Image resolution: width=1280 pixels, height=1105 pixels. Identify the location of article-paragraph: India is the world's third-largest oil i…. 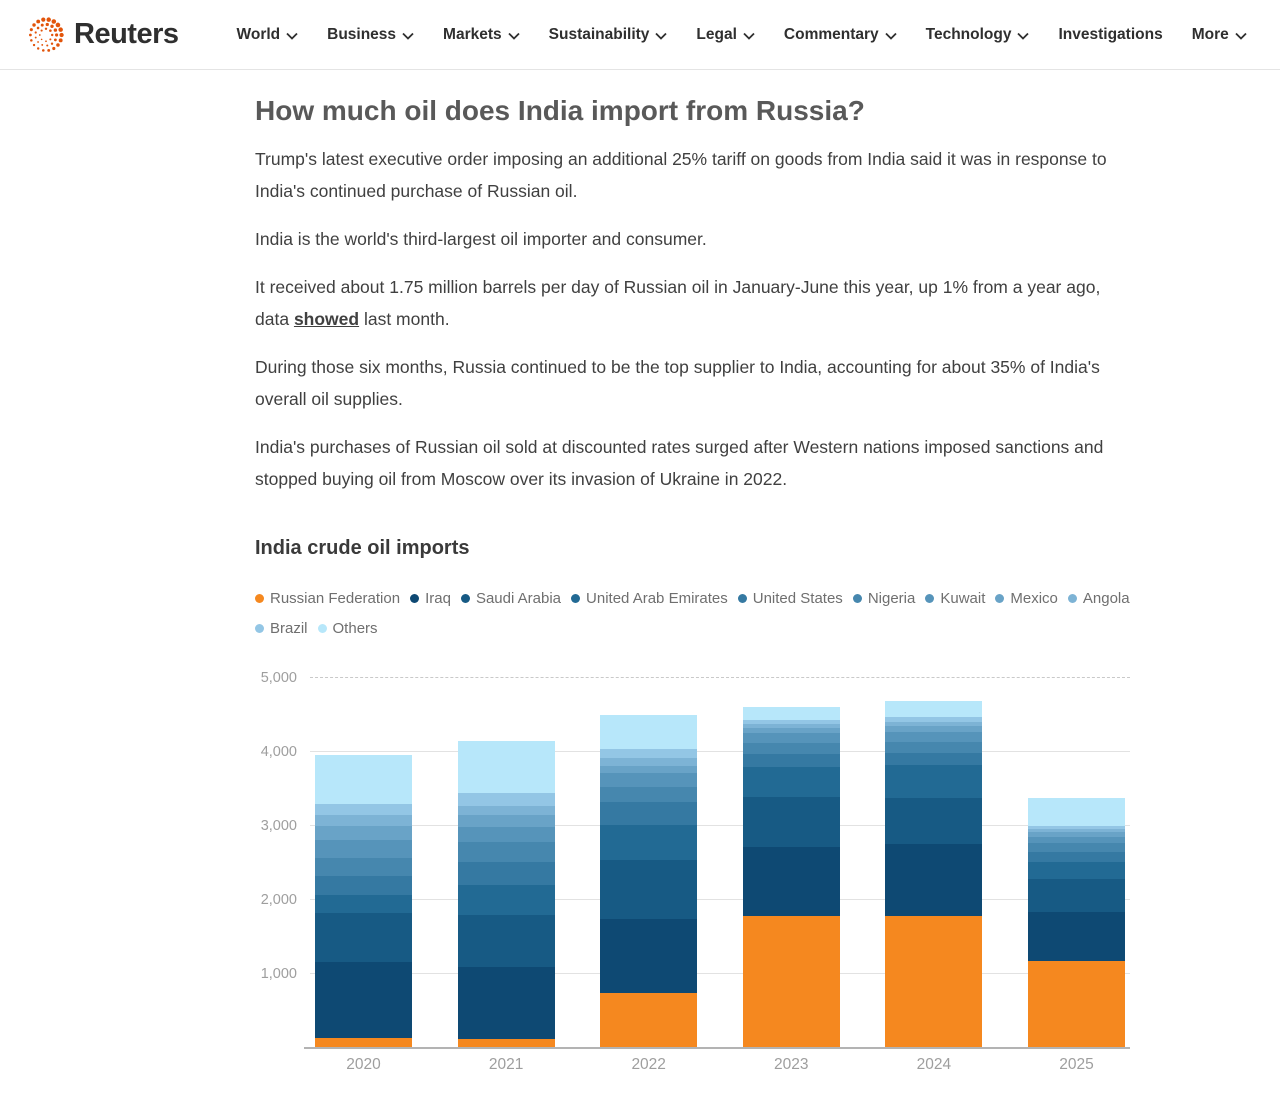
(481, 239).